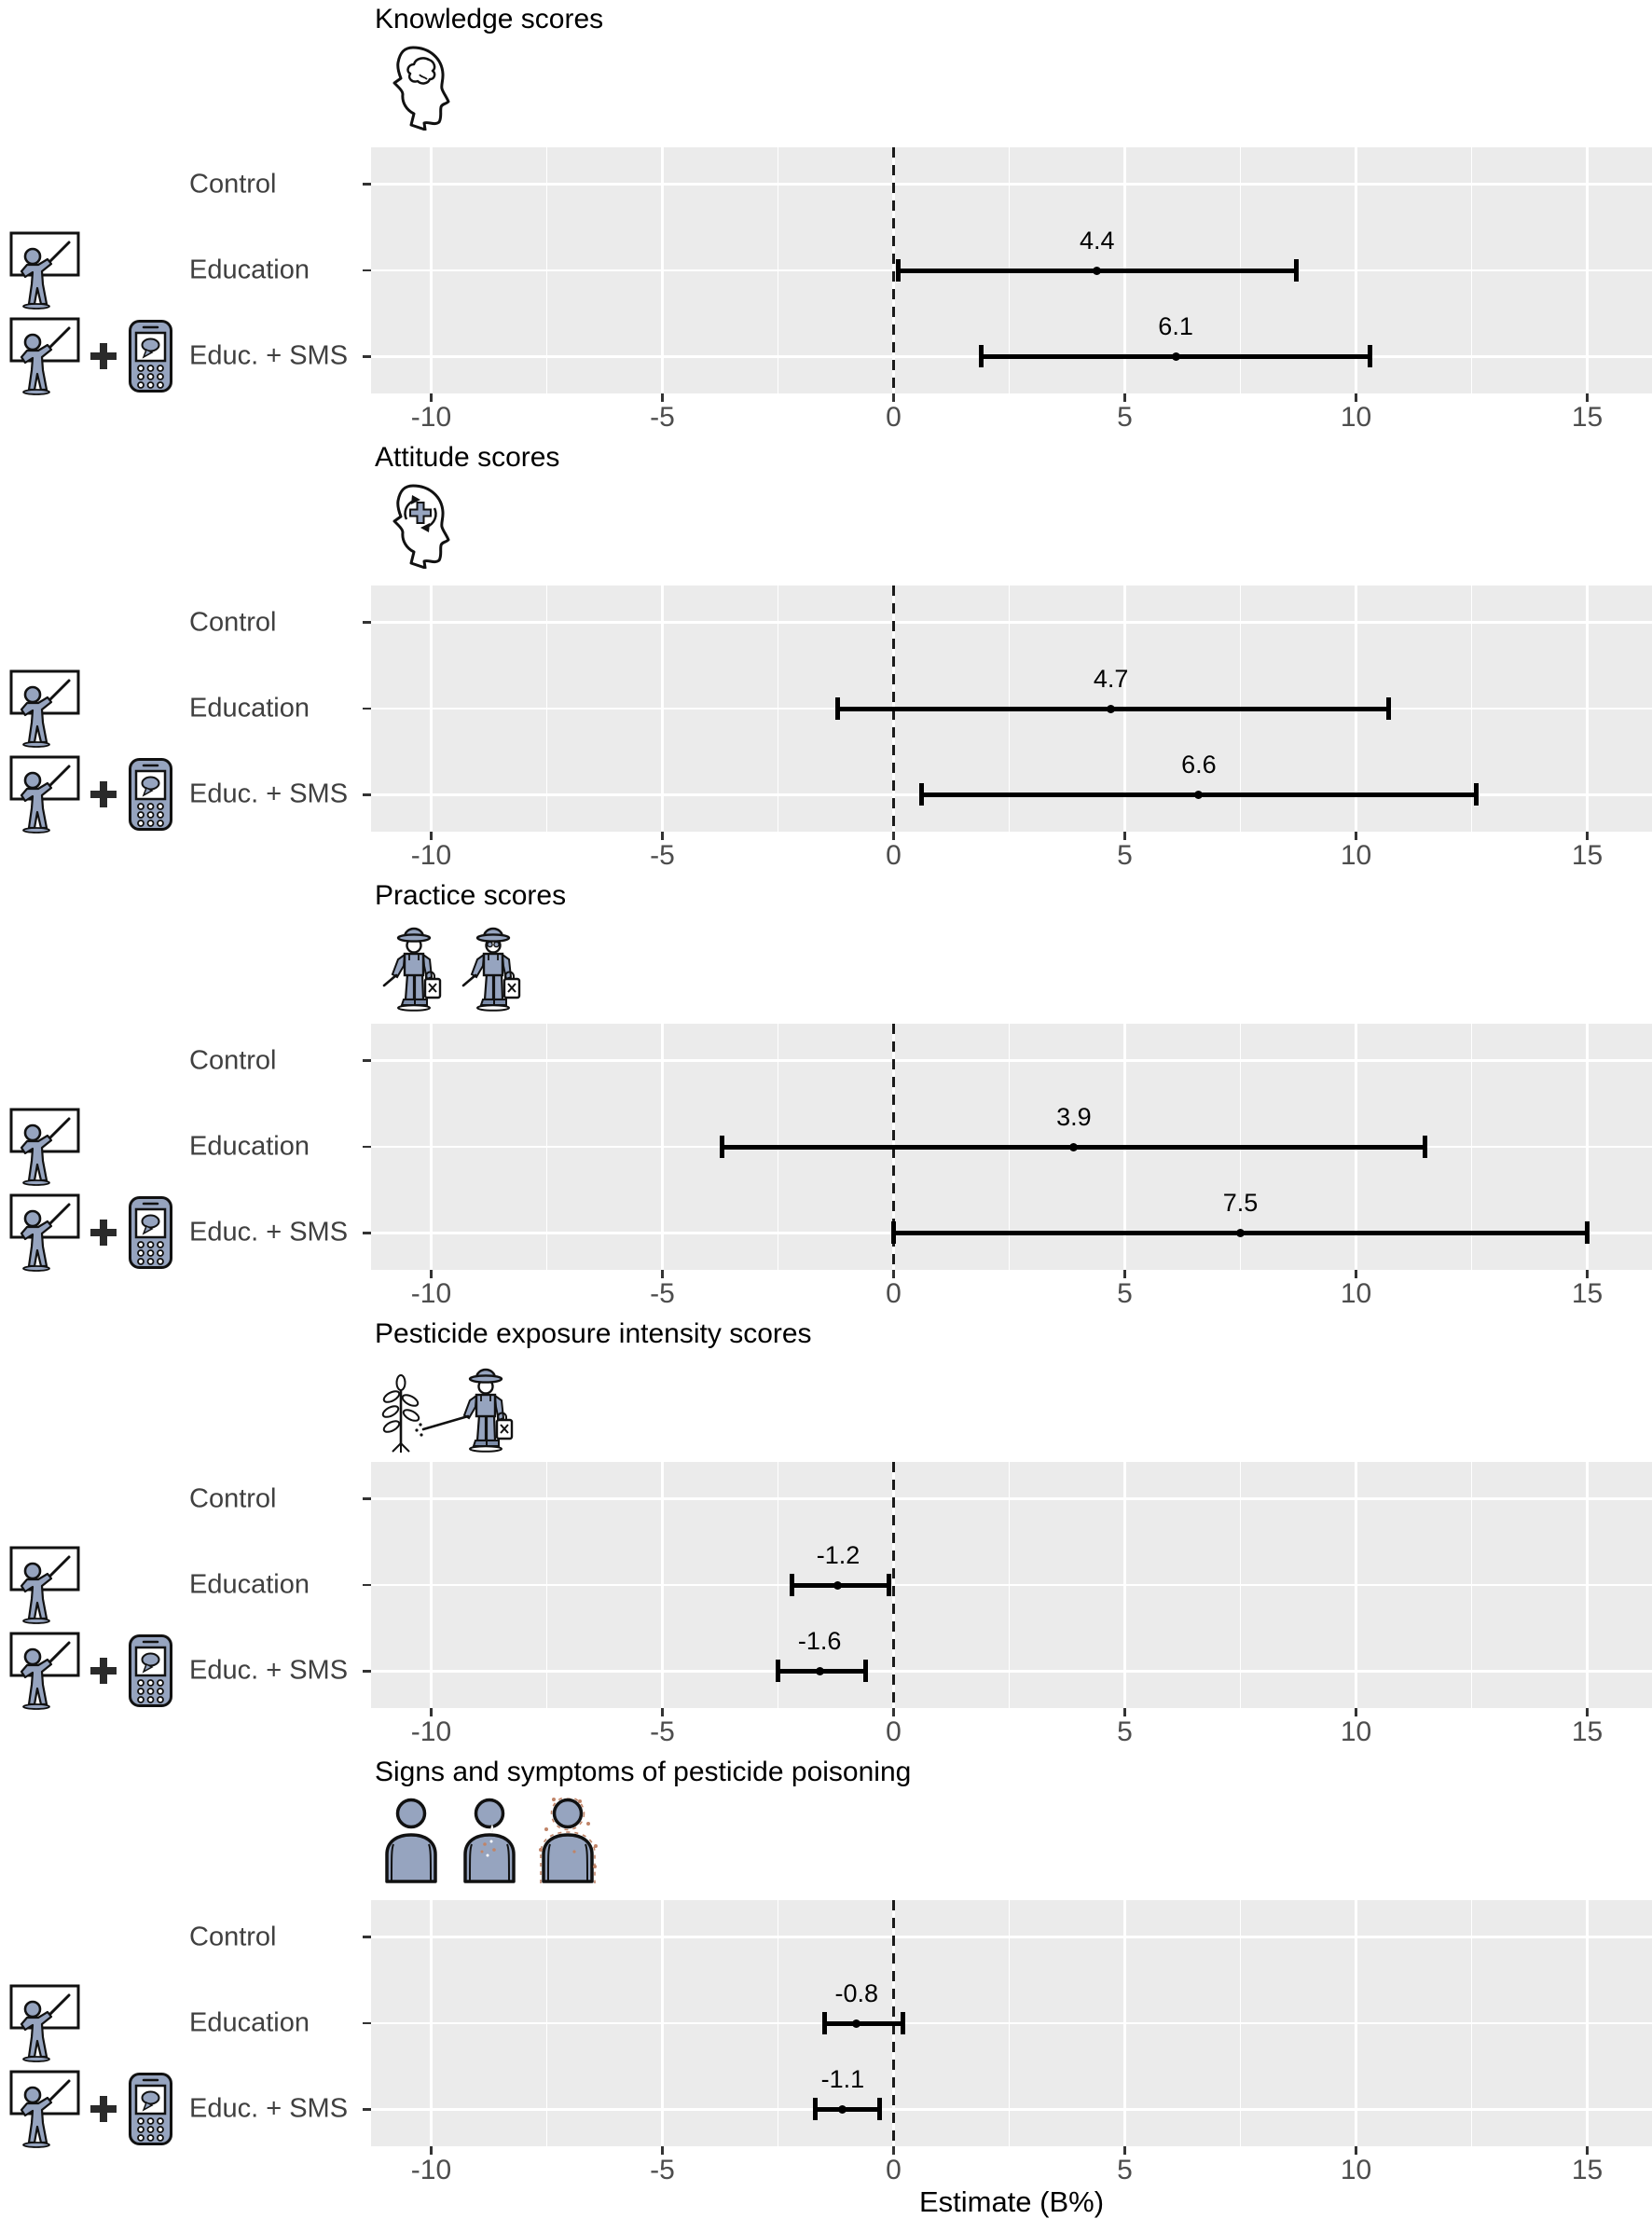 The image size is (1652, 2219). I want to click on row-label-practice-2: Educ. + SMS, so click(269, 1232).